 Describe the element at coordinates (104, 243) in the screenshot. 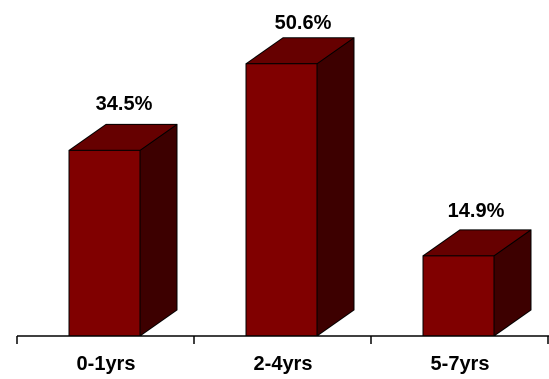

I see `bar-0-1yrs-front` at that location.